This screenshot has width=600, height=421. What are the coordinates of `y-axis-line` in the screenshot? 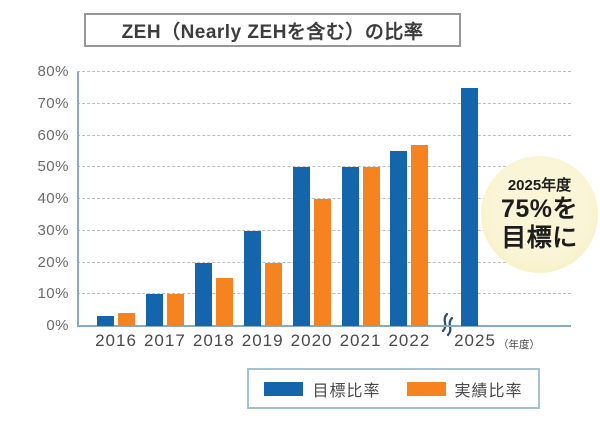 It's located at (78, 199).